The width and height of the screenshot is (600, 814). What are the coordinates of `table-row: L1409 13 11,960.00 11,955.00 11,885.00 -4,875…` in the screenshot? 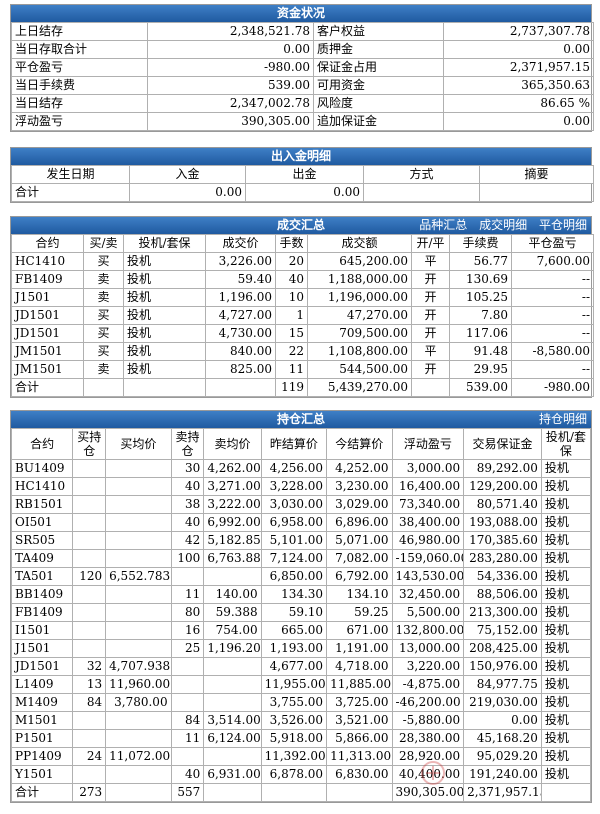 It's located at (301, 684).